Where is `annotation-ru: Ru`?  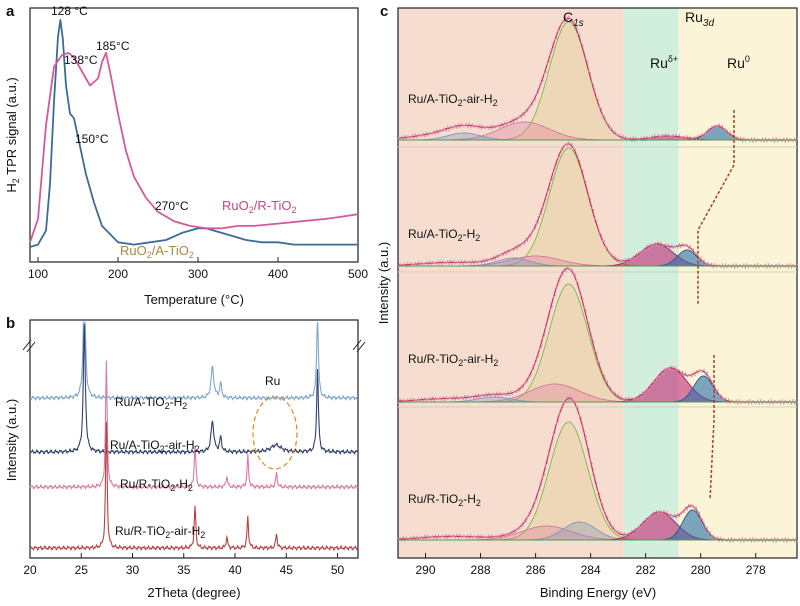
annotation-ru: Ru is located at coordinates (272, 381).